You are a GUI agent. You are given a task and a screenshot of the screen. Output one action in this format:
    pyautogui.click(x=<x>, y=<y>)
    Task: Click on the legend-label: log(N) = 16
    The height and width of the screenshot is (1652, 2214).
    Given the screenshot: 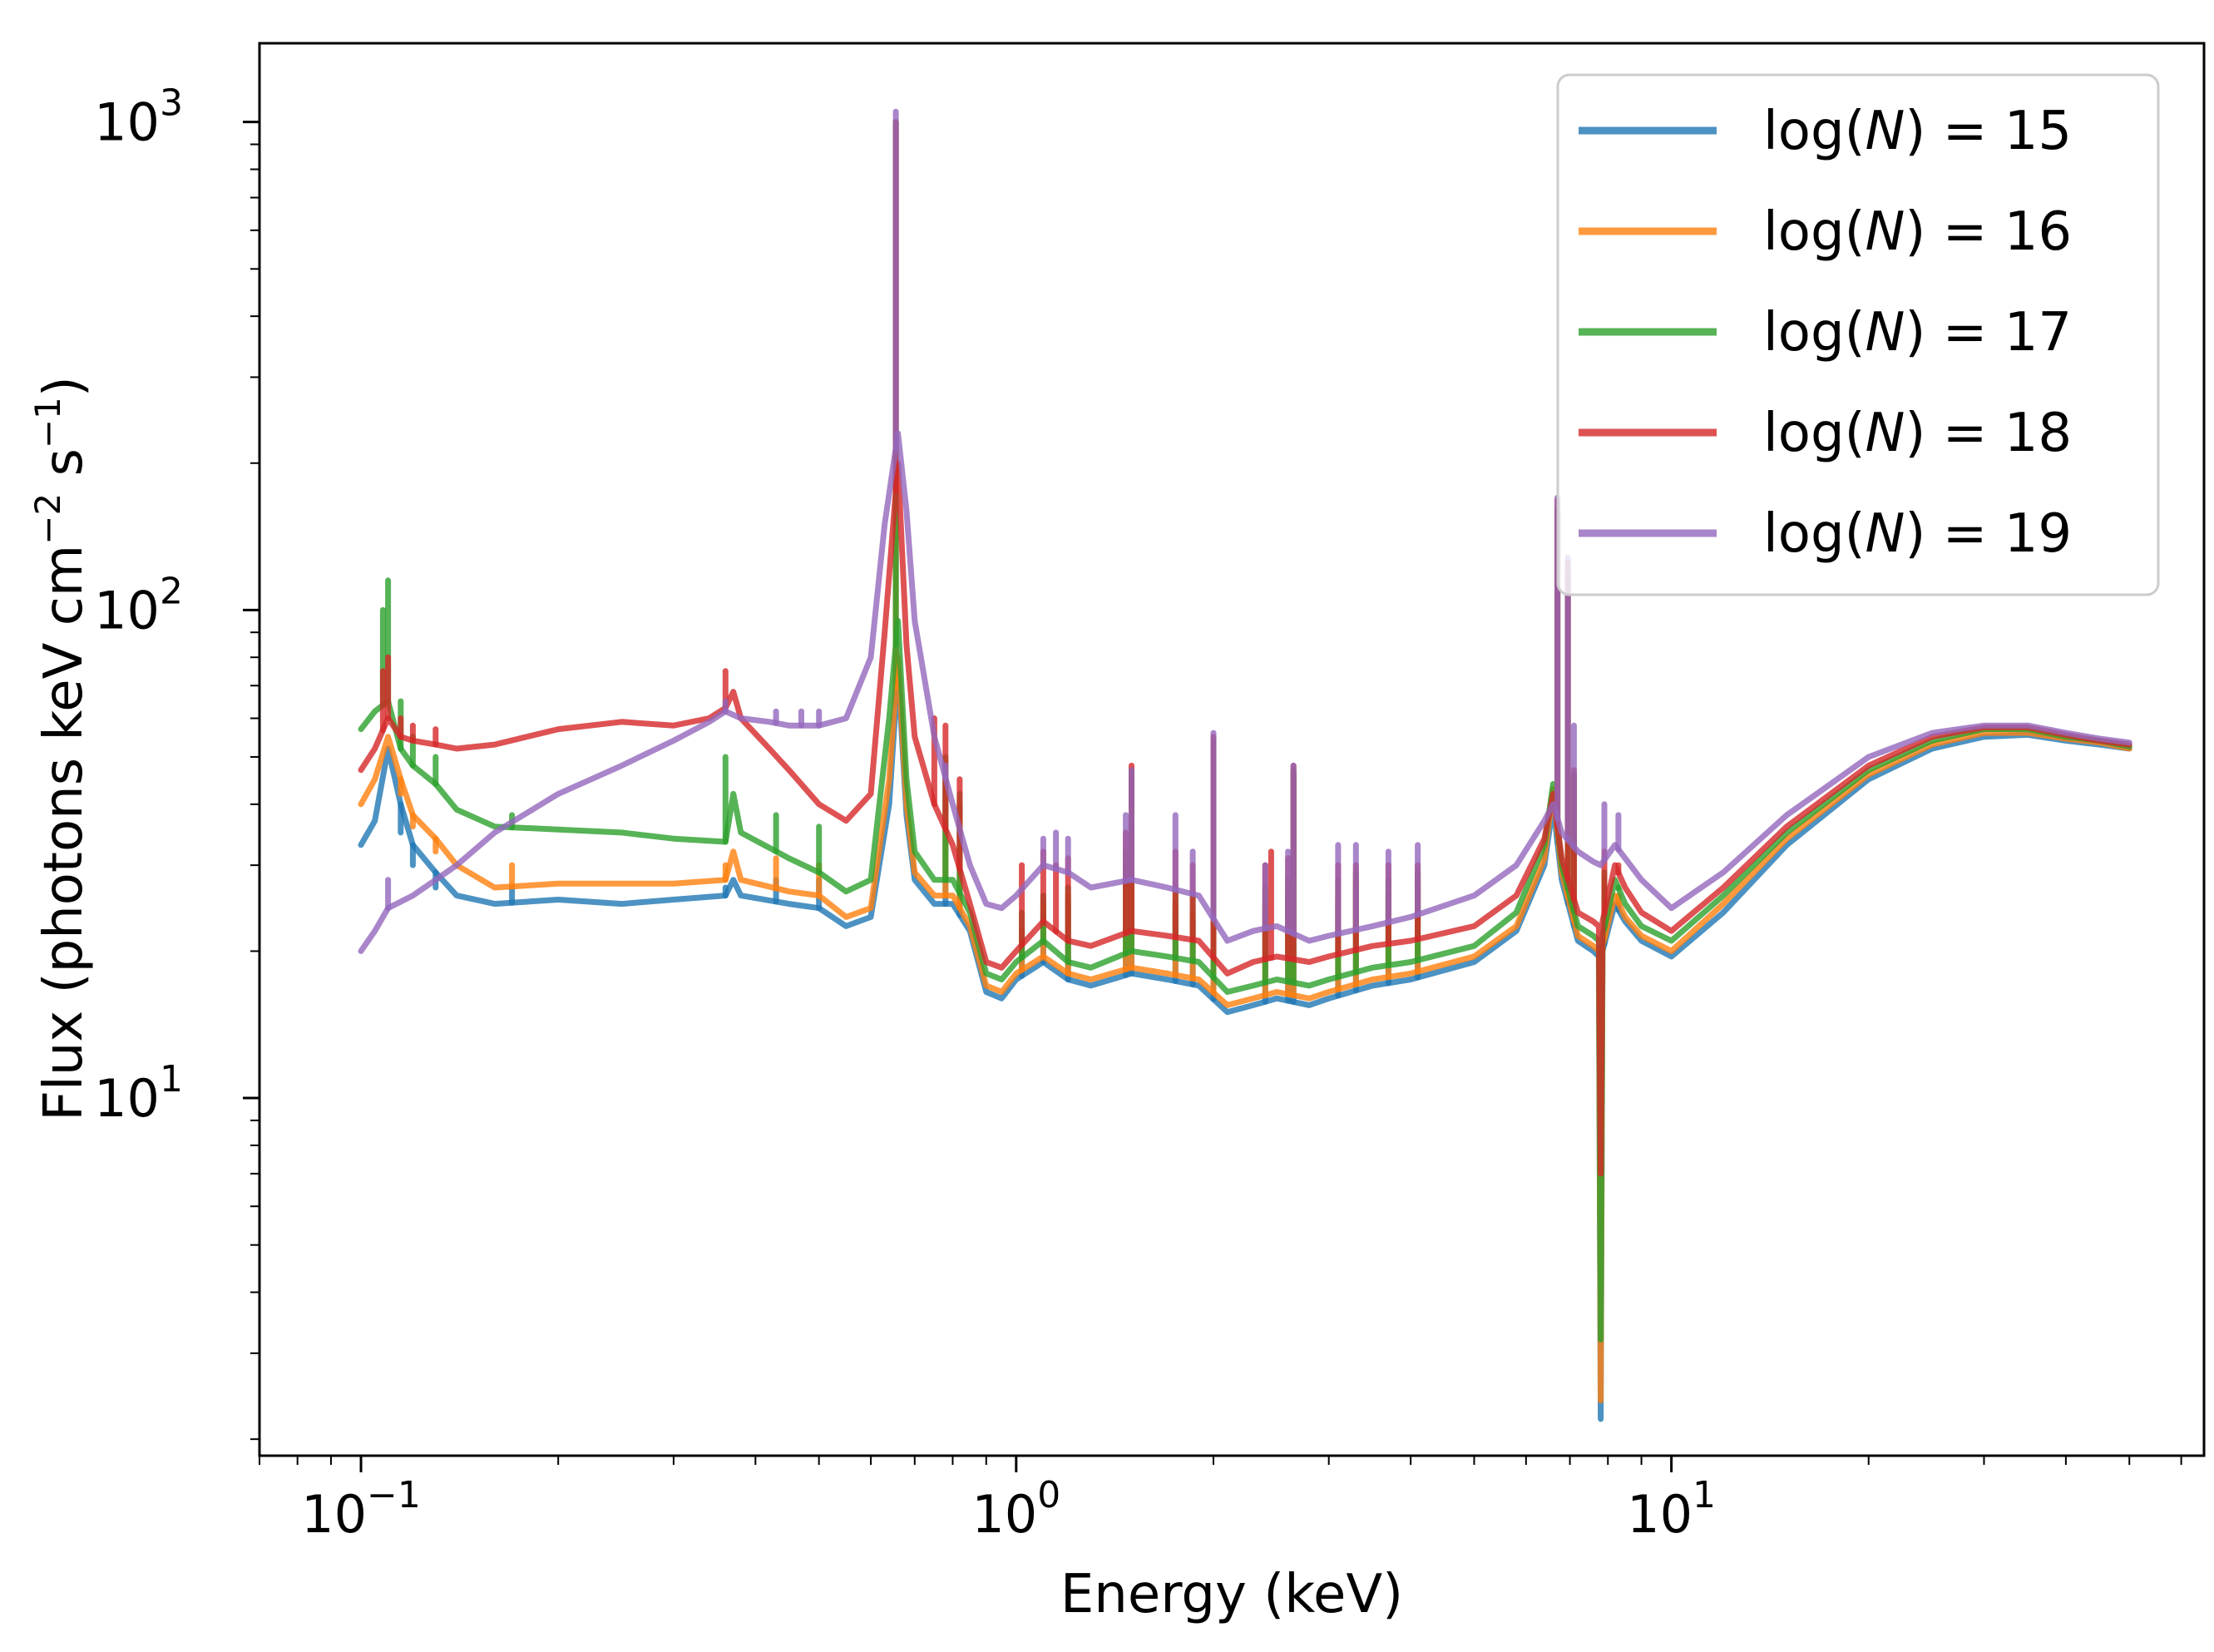 What is the action you would take?
    pyautogui.click(x=1917, y=232)
    